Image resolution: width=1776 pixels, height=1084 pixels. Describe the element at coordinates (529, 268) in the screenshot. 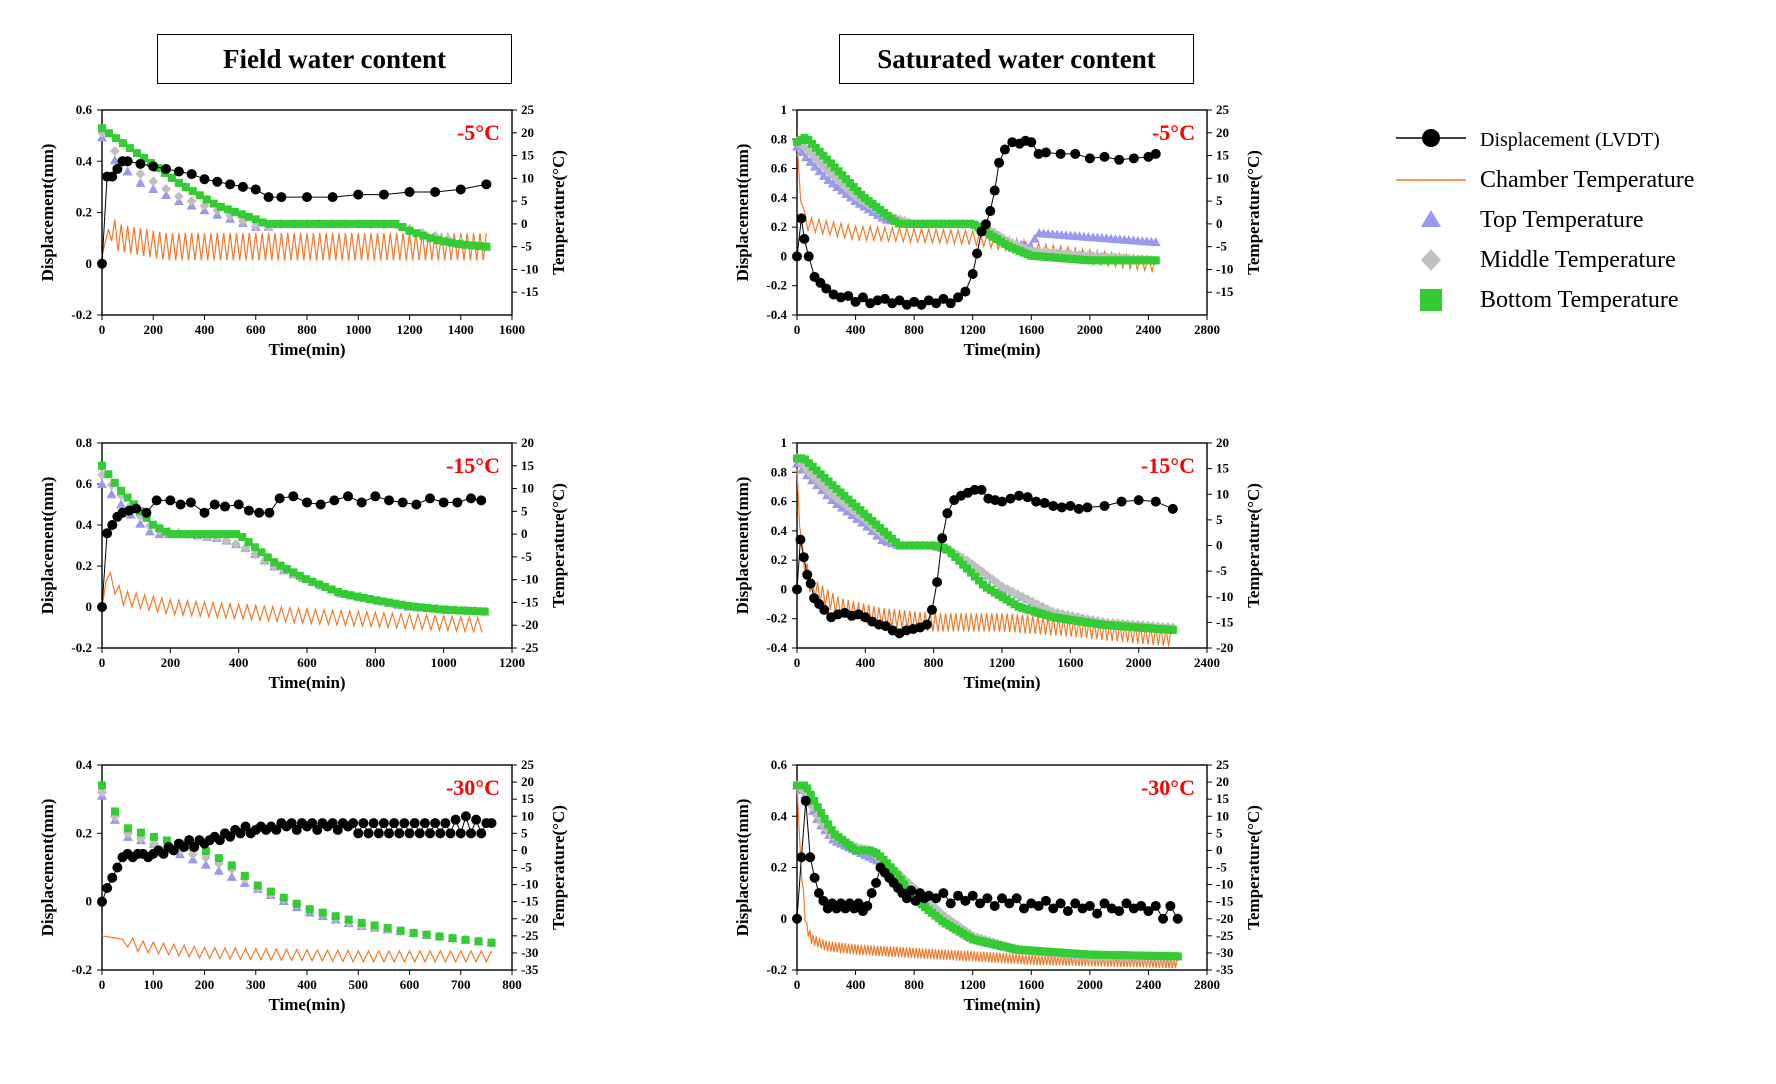

I see `y2-tick-label: -10` at that location.